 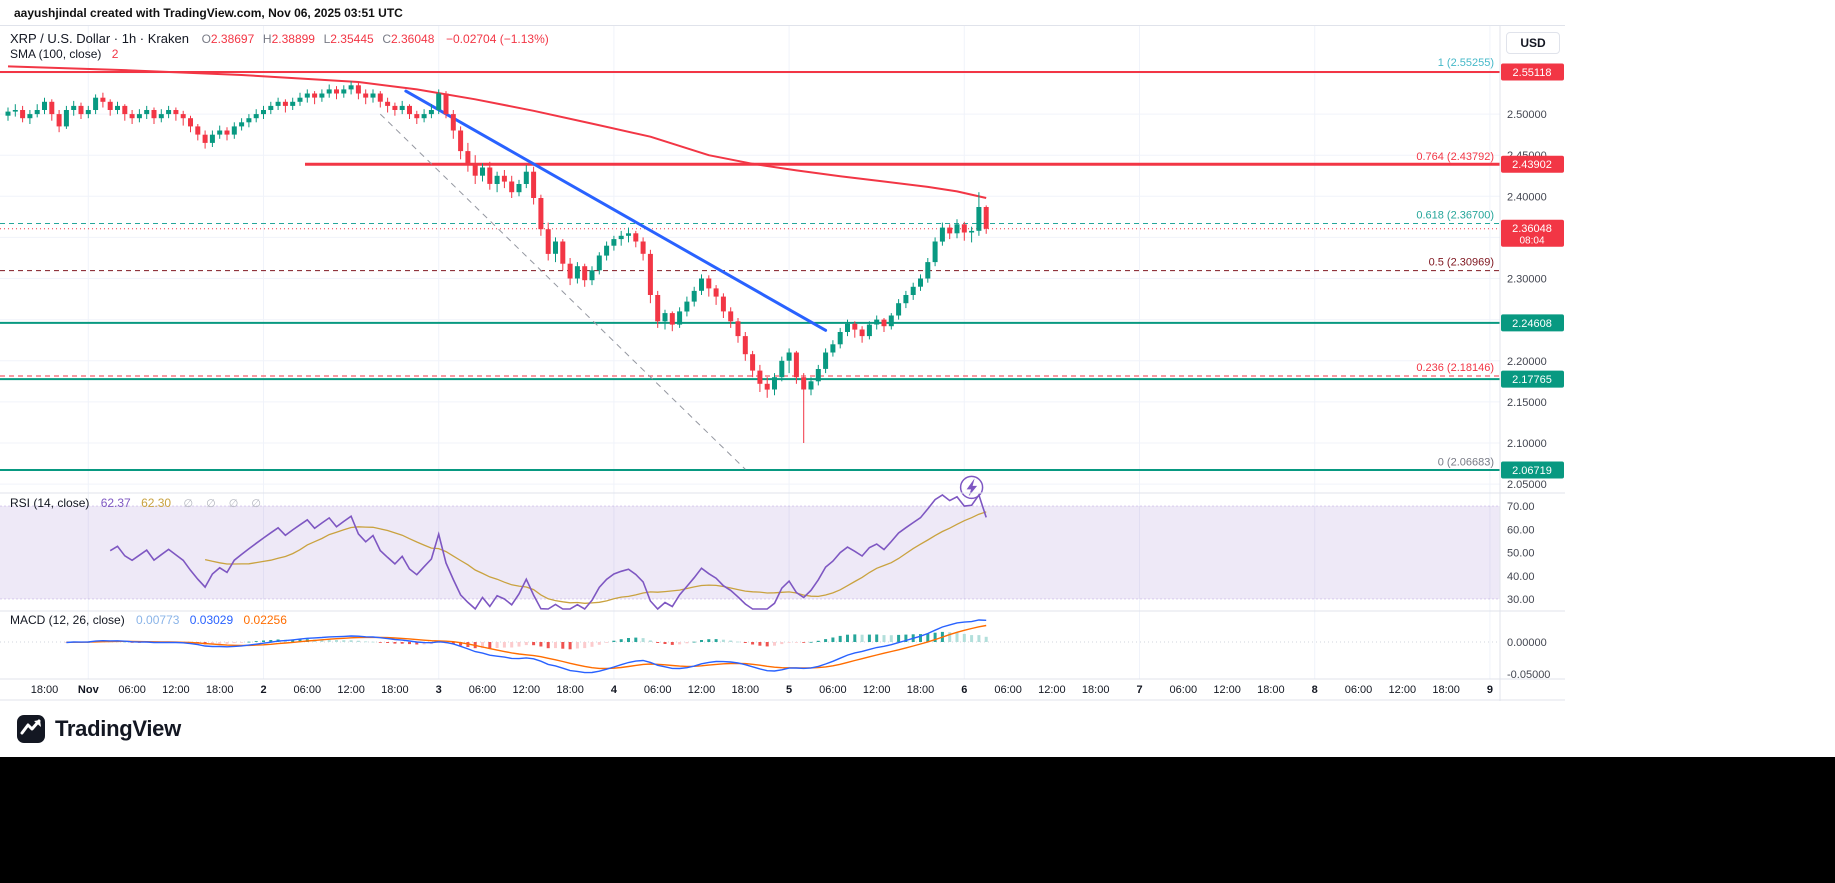 I want to click on bottom-black-bar, so click(x=917, y=820).